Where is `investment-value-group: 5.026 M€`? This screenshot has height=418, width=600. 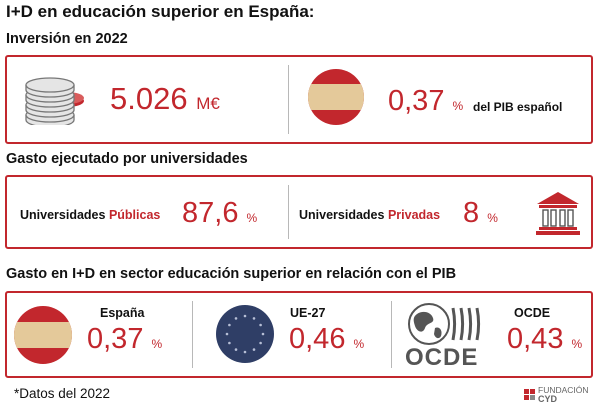
investment-value-group: 5.026 M€ is located at coordinates (165, 98).